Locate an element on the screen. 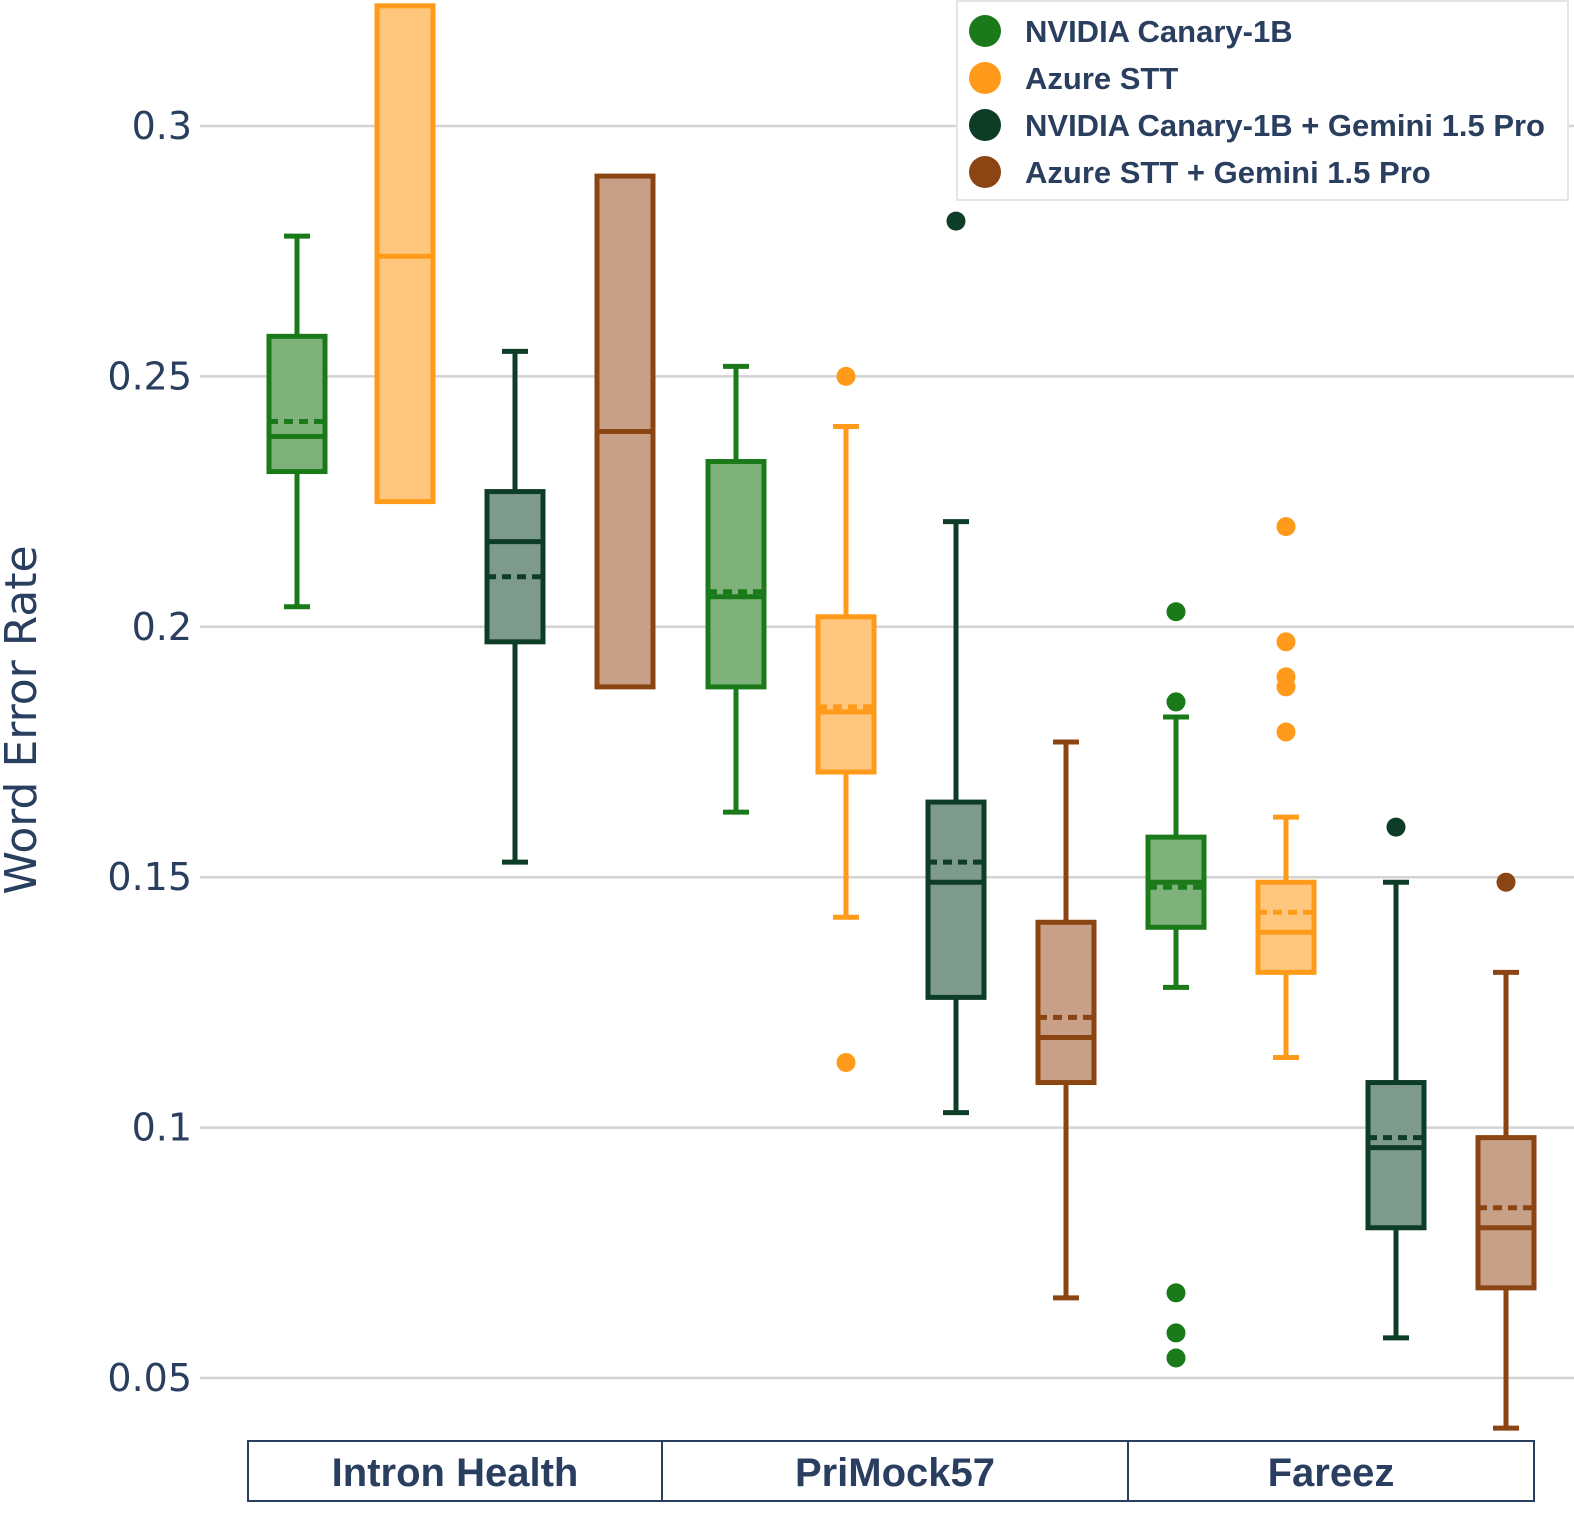  box-azure-stt-gemini-1-5-pro-intron-health is located at coordinates (625, 431).